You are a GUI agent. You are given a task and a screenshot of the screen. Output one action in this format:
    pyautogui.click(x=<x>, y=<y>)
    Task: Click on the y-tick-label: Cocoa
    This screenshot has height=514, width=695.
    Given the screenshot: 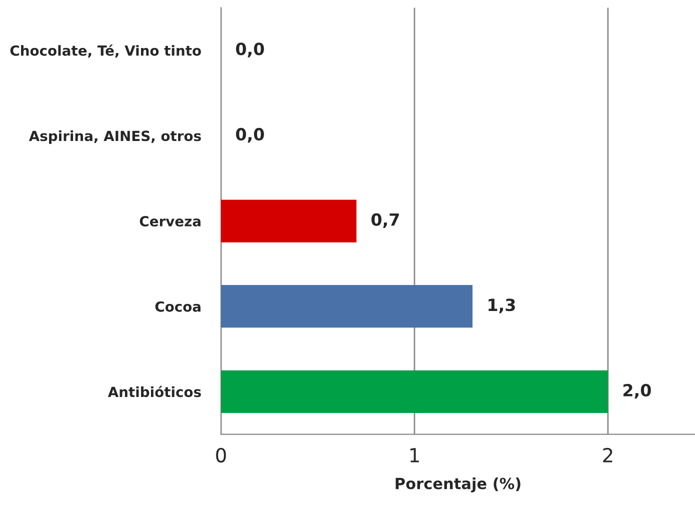 What is the action you would take?
    pyautogui.click(x=177, y=306)
    